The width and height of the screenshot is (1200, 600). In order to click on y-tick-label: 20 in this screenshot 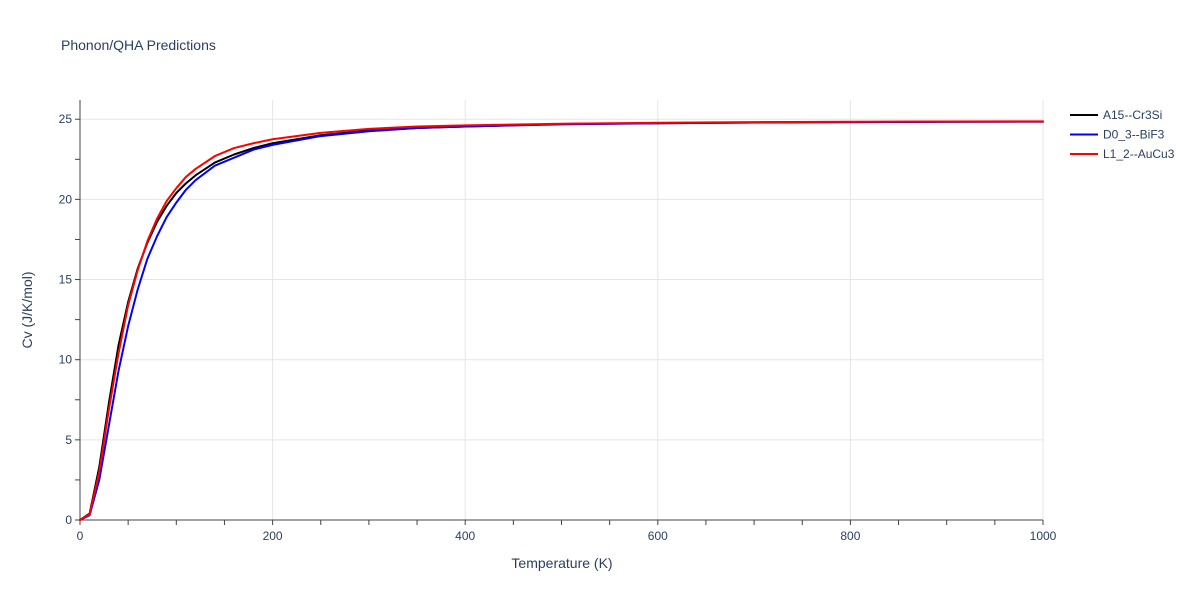, I will do `click(66, 199)`.